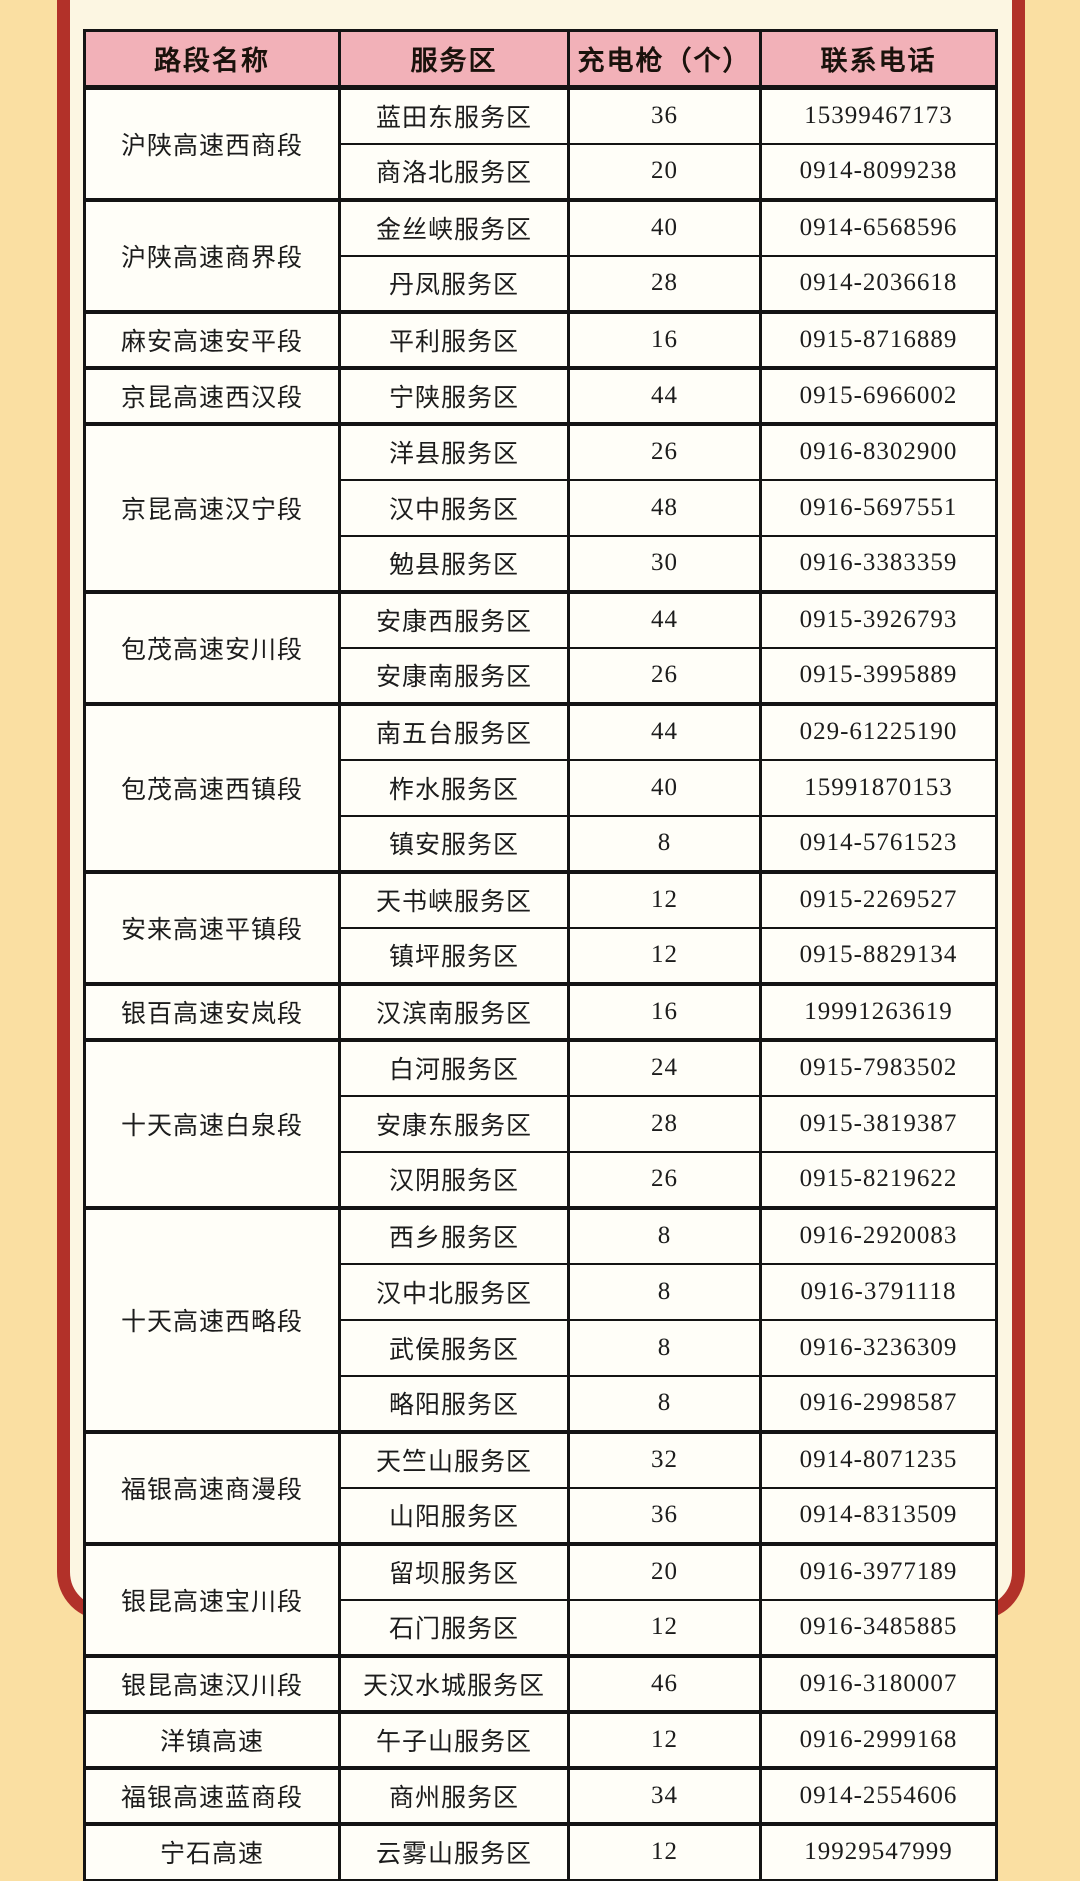 The image size is (1080, 1881). Describe the element at coordinates (454, 1067) in the screenshot. I see `service-area-cell: 白河服务区` at that location.